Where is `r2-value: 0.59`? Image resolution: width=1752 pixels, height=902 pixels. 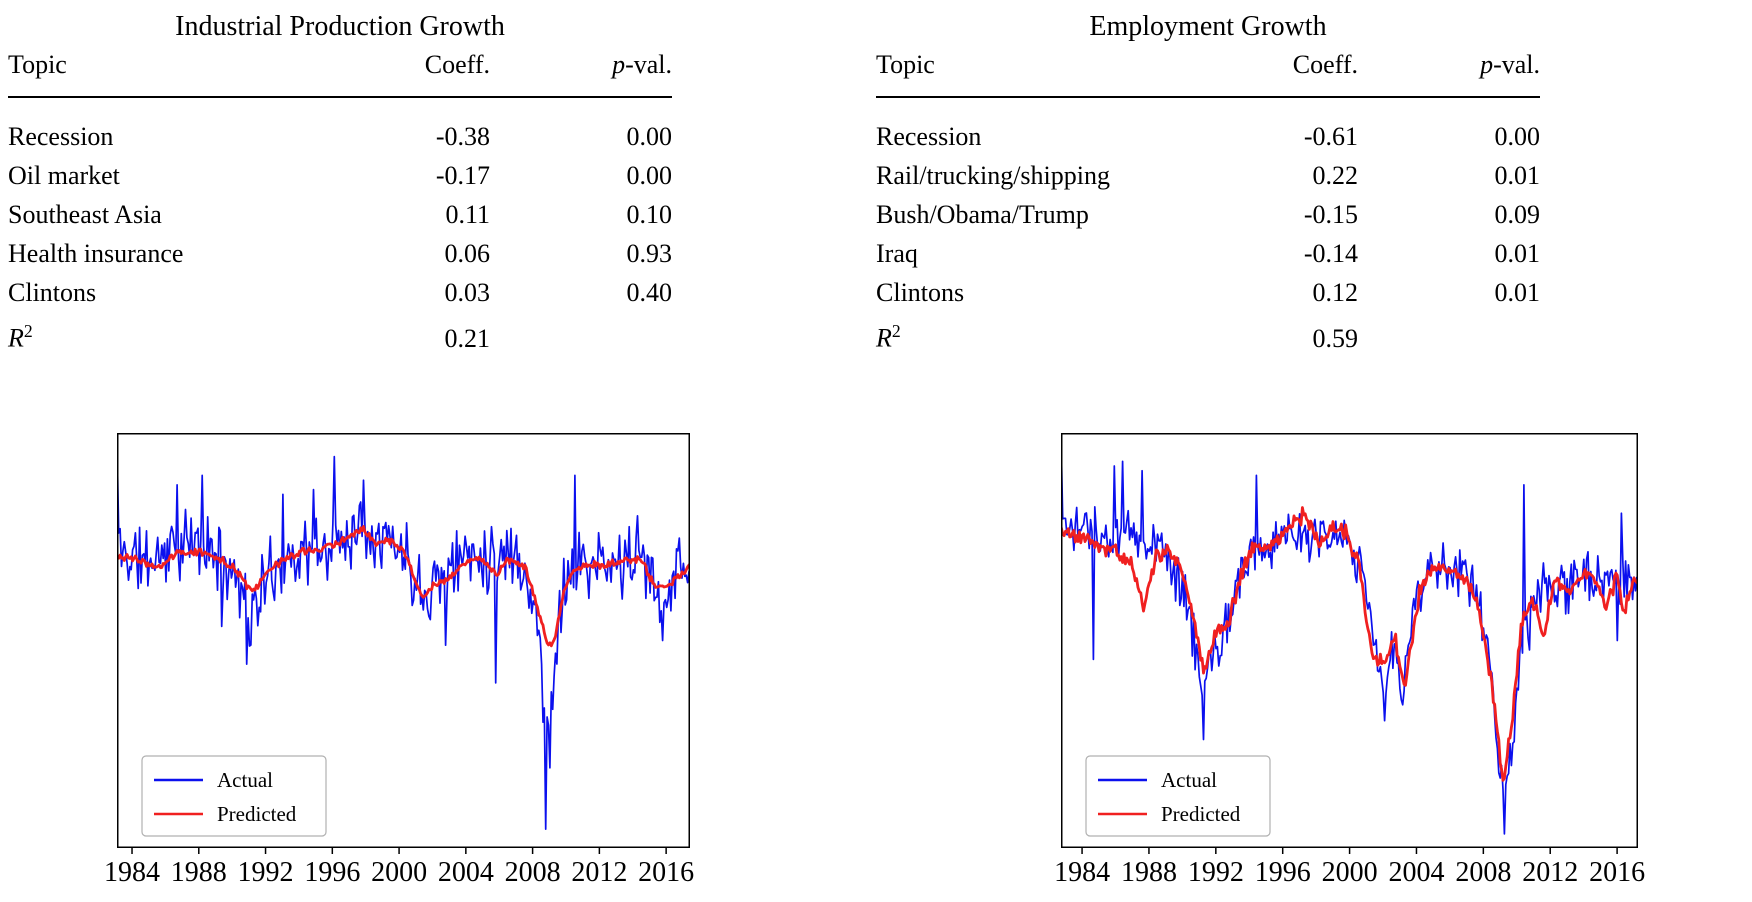
r2-value: 0.59 is located at coordinates (1335, 338).